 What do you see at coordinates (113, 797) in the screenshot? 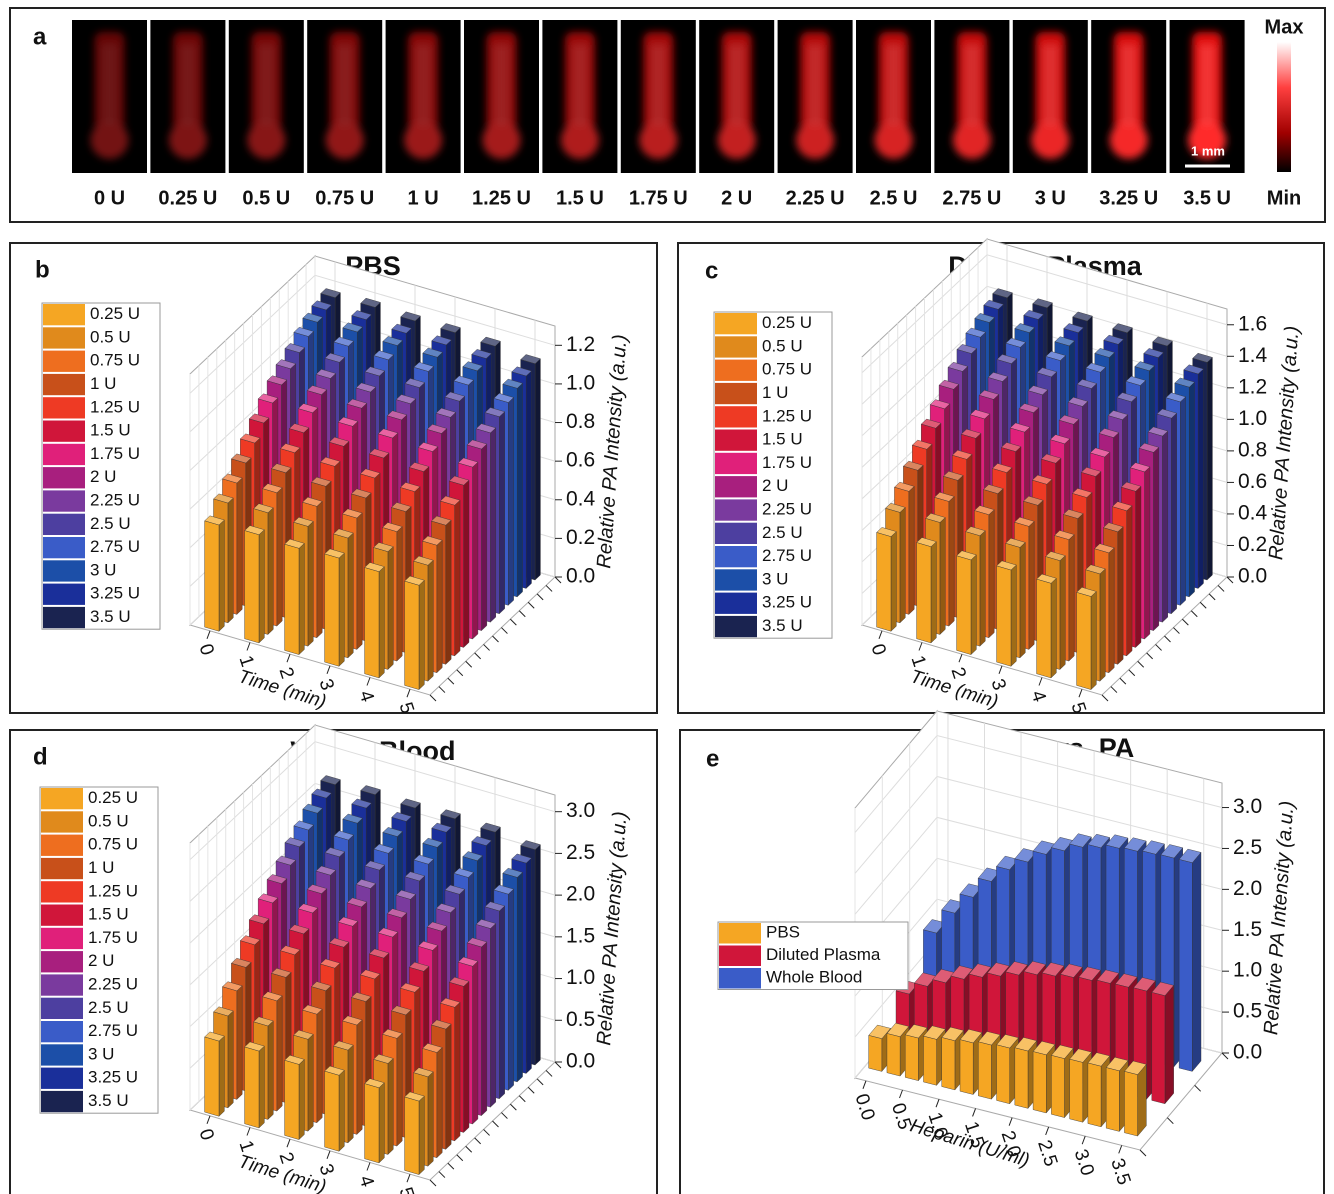
I see `legend-label: 0.25 U` at bounding box center [113, 797].